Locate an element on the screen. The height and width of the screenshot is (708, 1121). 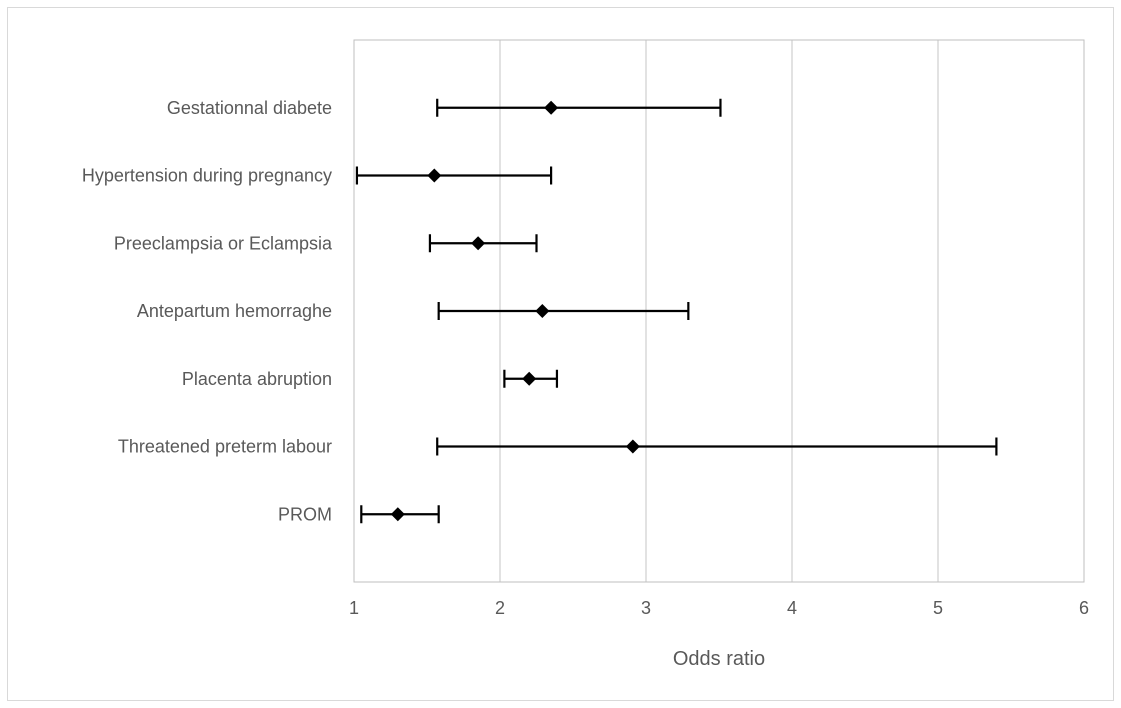
odds-ratio-markers is located at coordinates (515, 311).